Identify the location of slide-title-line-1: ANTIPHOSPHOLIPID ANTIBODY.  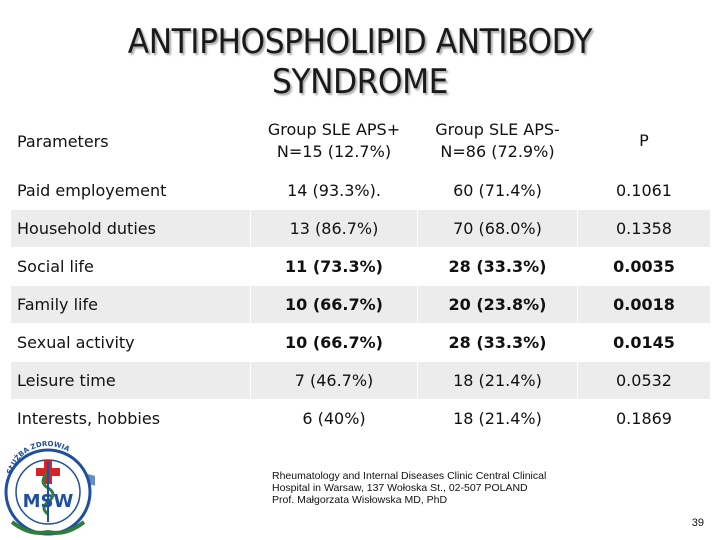
(360, 42).